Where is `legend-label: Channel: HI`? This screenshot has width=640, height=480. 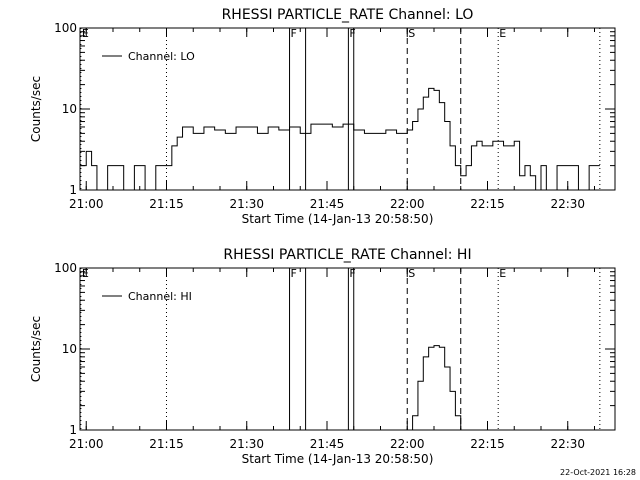 legend-label: Channel: HI is located at coordinates (160, 296).